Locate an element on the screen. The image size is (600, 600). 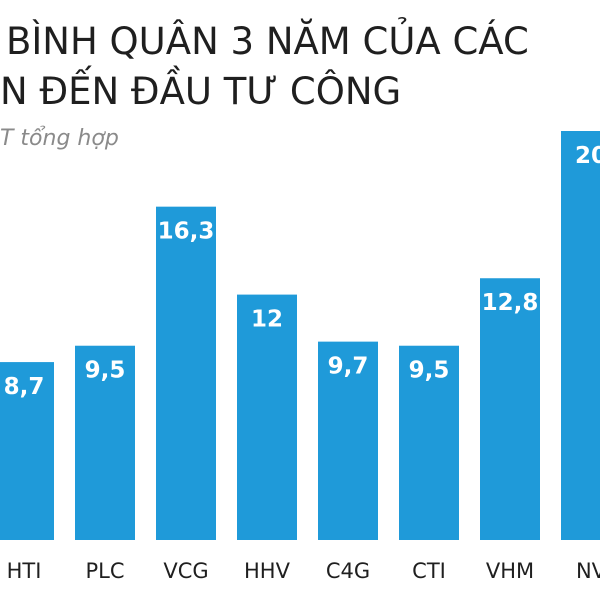
category-label-plc: PLC is located at coordinates (104, 571).